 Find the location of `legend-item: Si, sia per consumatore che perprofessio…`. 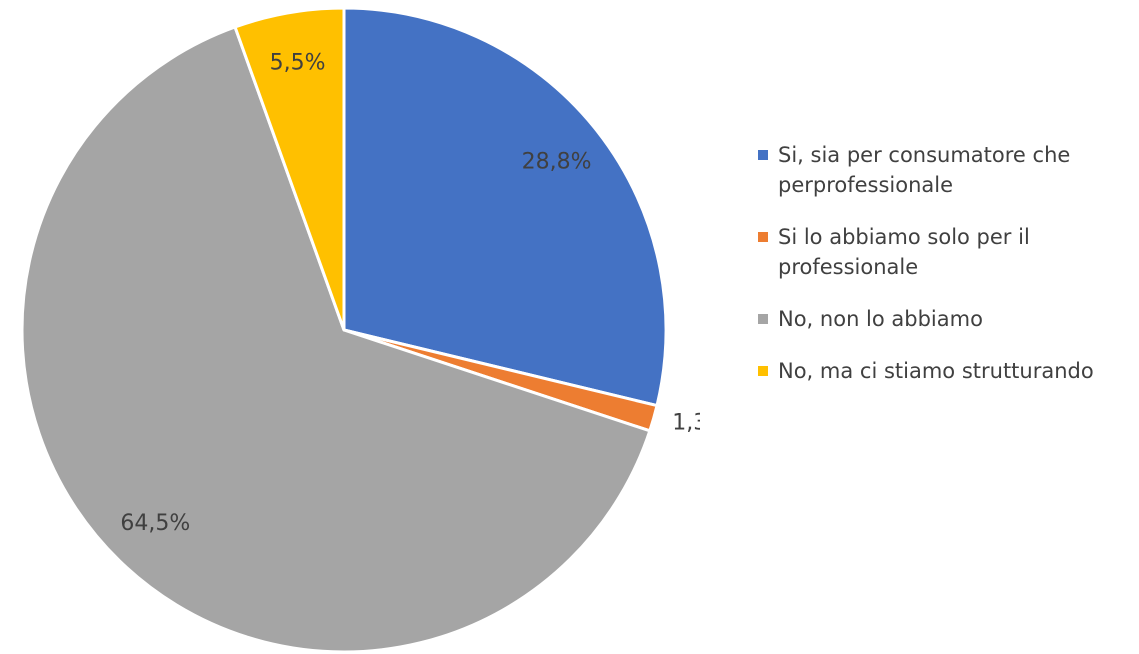

legend-item: Si, sia per consumatore che perprofessio… is located at coordinates (943, 170).